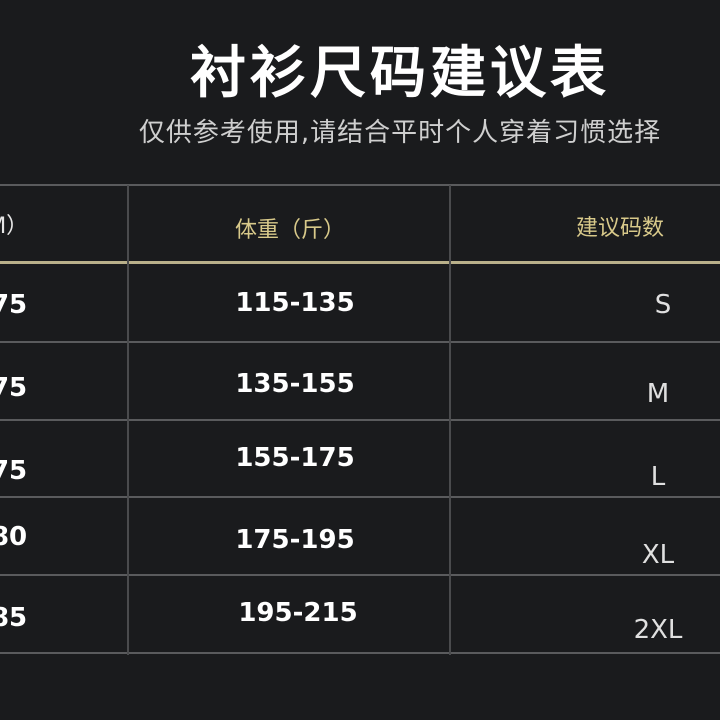  Describe the element at coordinates (360, 185) in the screenshot. I see `table-top-border` at that location.